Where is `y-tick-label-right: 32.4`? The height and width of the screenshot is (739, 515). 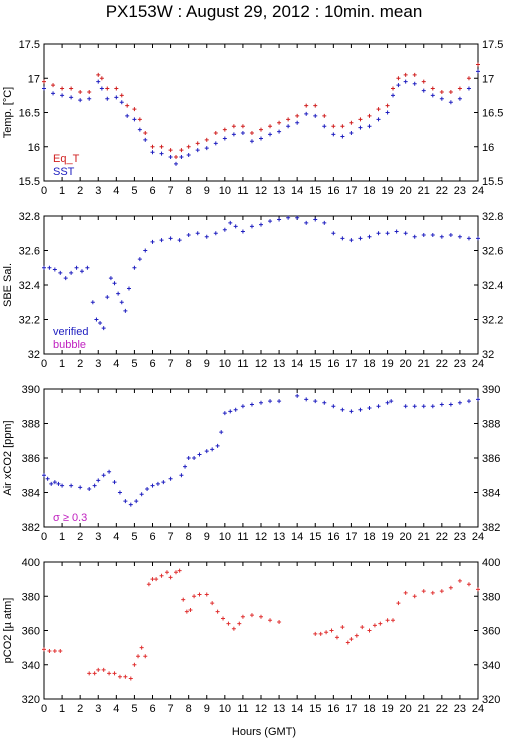
y-tick-label-right: 32.4 is located at coordinates (492, 286).